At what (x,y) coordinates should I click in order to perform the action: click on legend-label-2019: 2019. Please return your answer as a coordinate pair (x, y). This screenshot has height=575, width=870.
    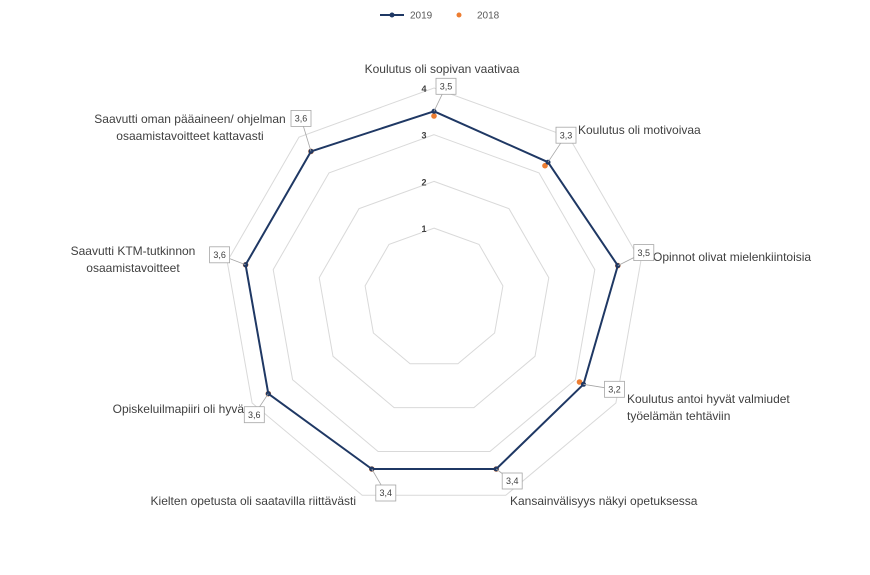
    Looking at the image, I should click on (421, 16).